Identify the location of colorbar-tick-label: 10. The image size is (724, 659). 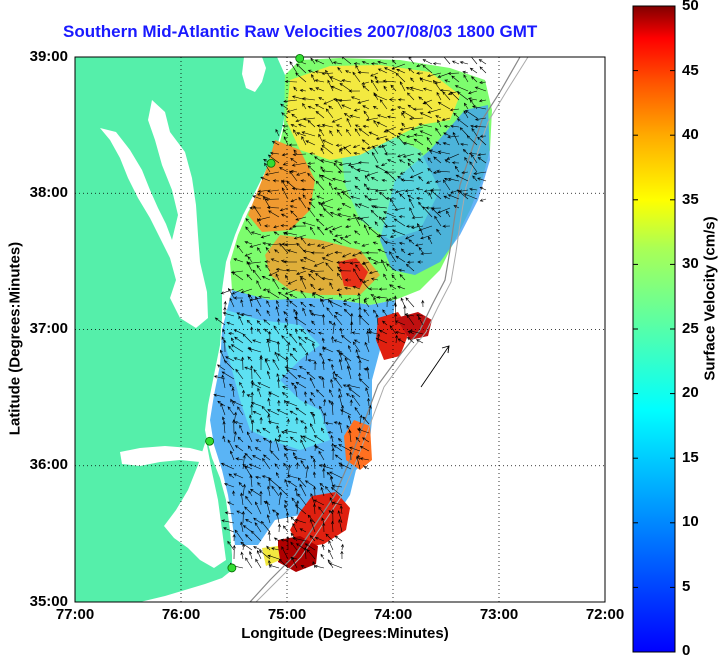
(690, 521).